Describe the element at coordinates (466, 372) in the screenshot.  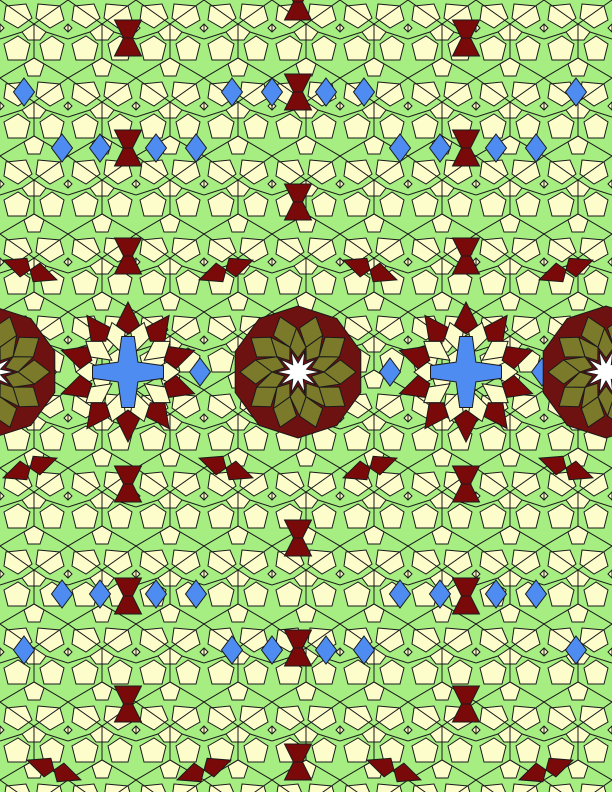
I see `cross-star-motif` at that location.